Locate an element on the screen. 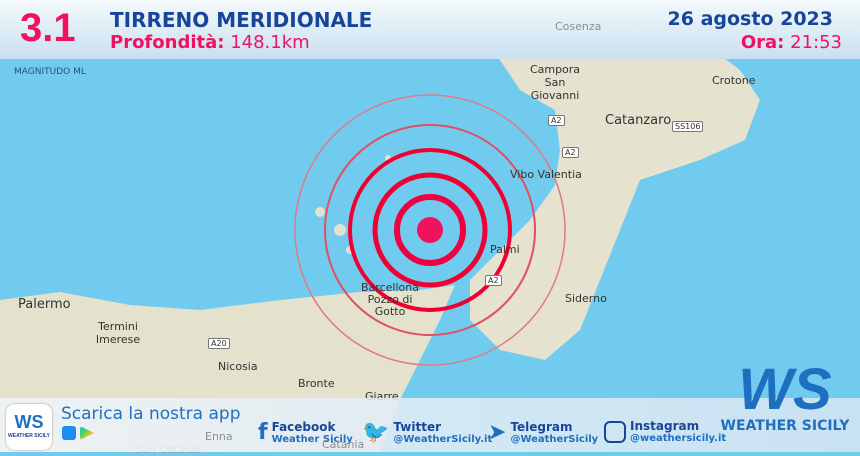 The height and width of the screenshot is (456, 860). twitter-icon: 🐦 is located at coordinates (376, 432).